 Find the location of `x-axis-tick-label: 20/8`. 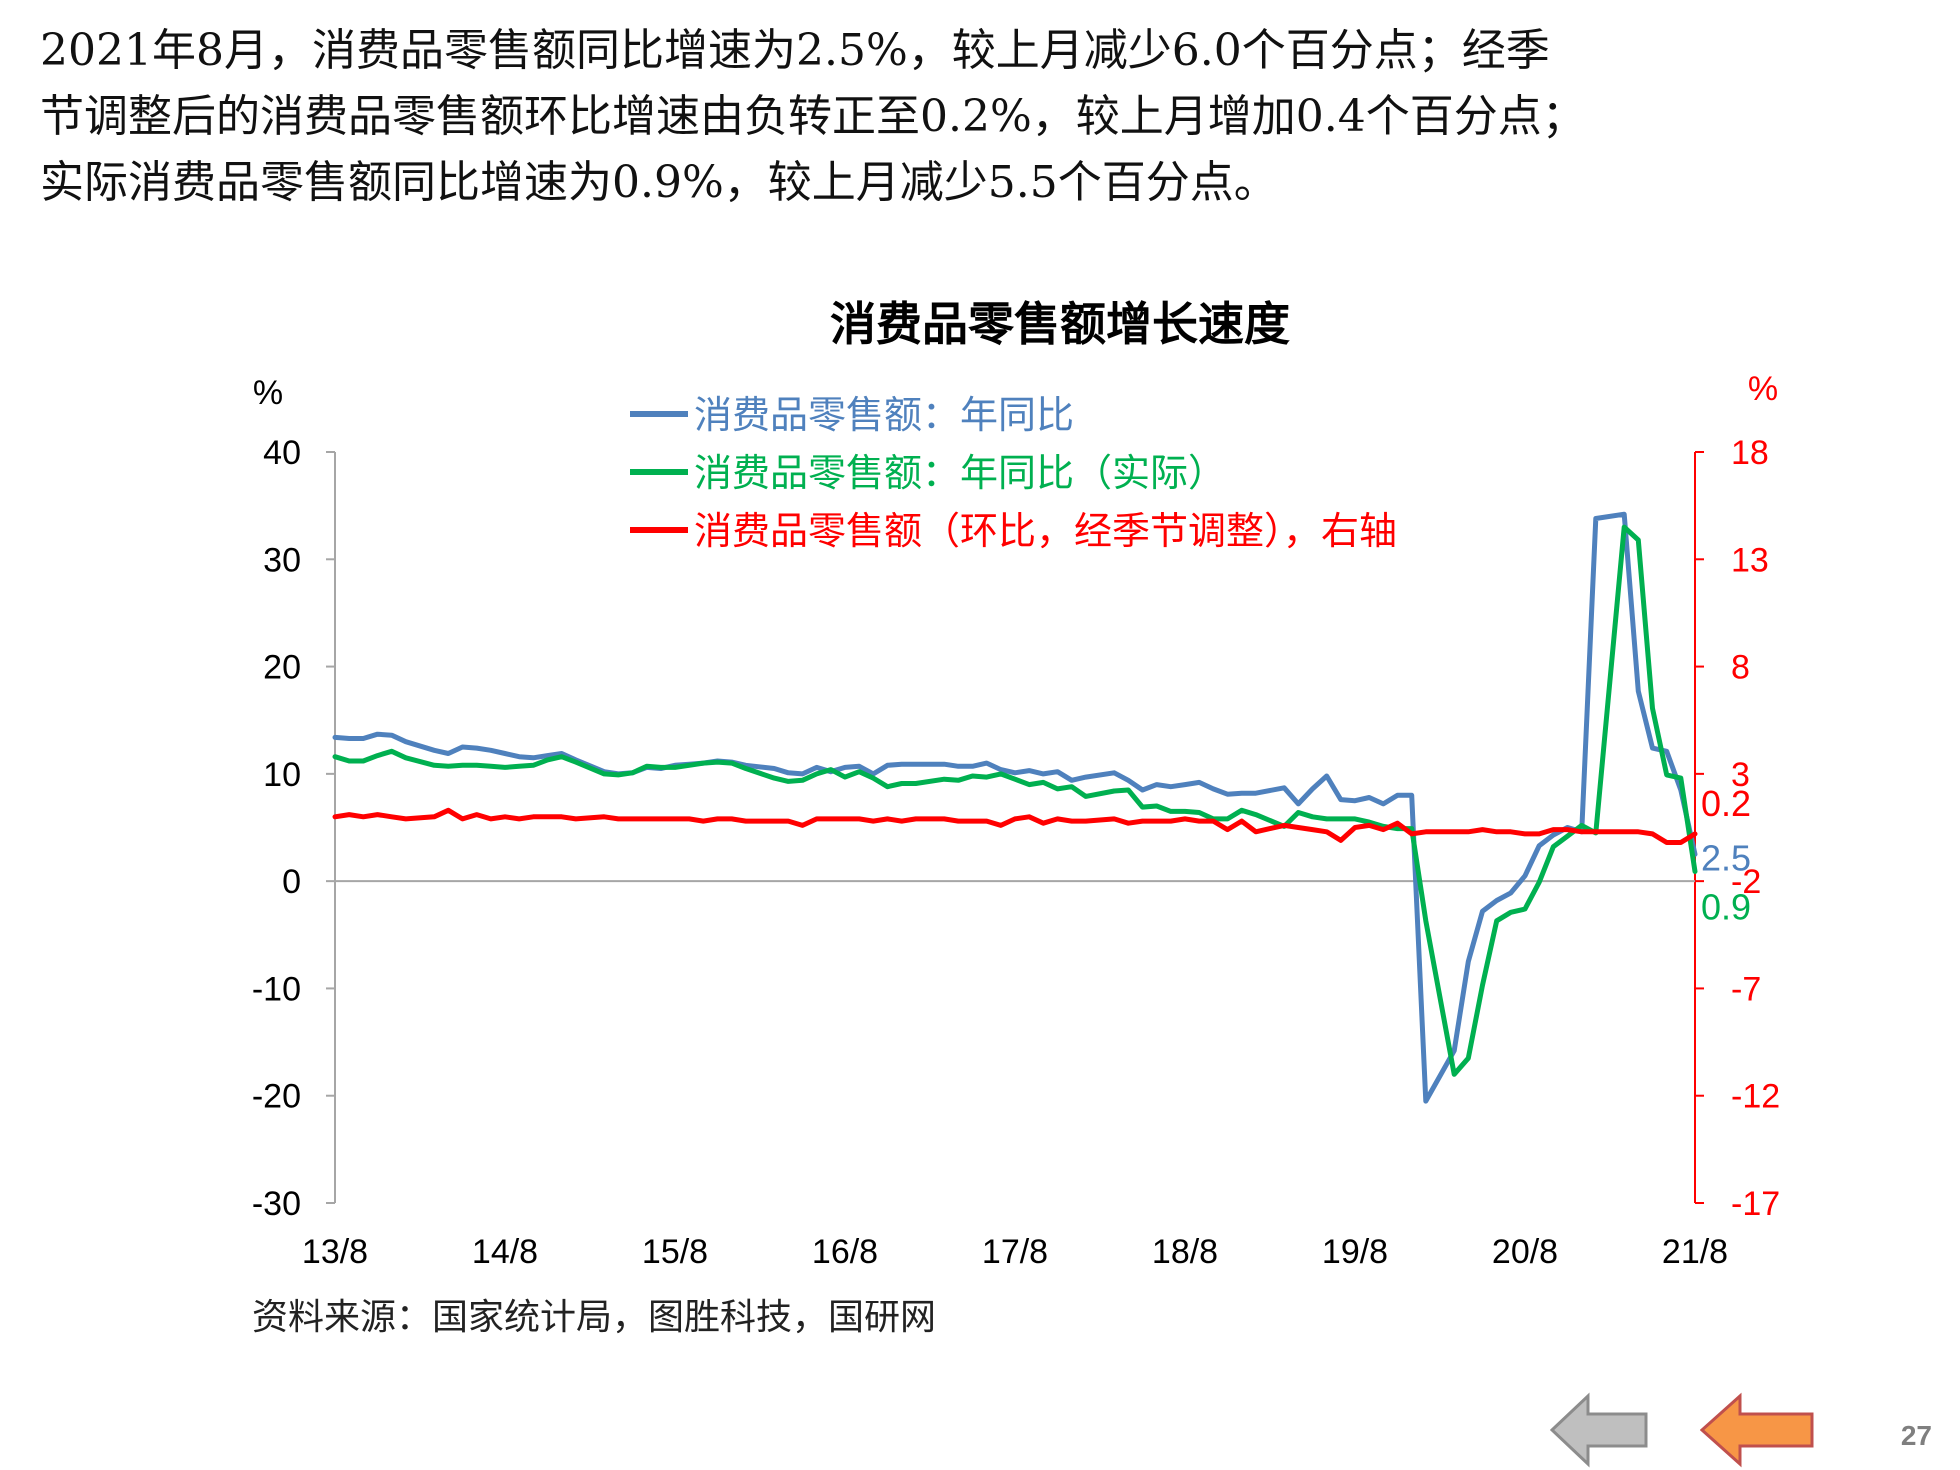

x-axis-tick-label: 20/8 is located at coordinates (1525, 1252).